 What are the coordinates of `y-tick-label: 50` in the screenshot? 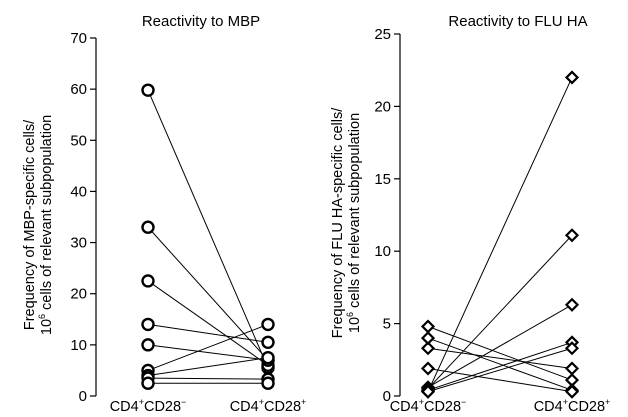 It's located at (78, 140).